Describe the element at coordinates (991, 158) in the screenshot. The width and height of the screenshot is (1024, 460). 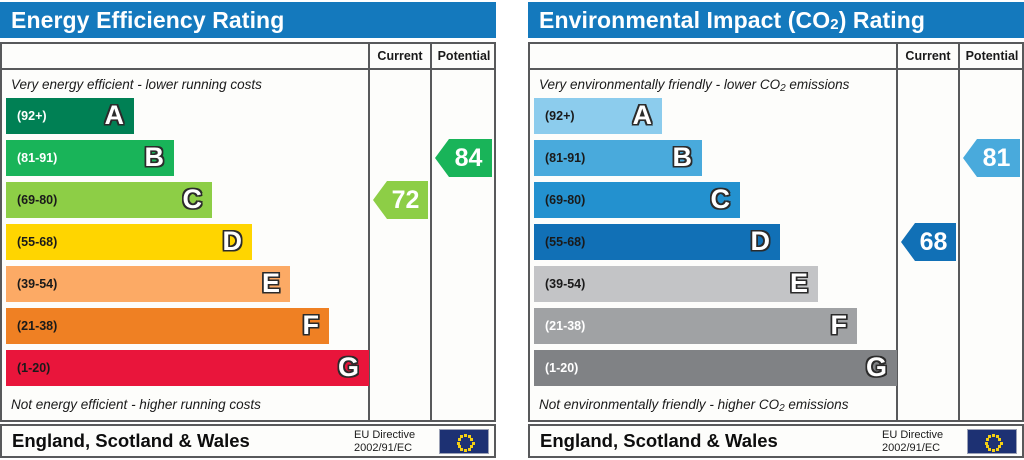
I see `potential-rating-arrow: 81` at that location.